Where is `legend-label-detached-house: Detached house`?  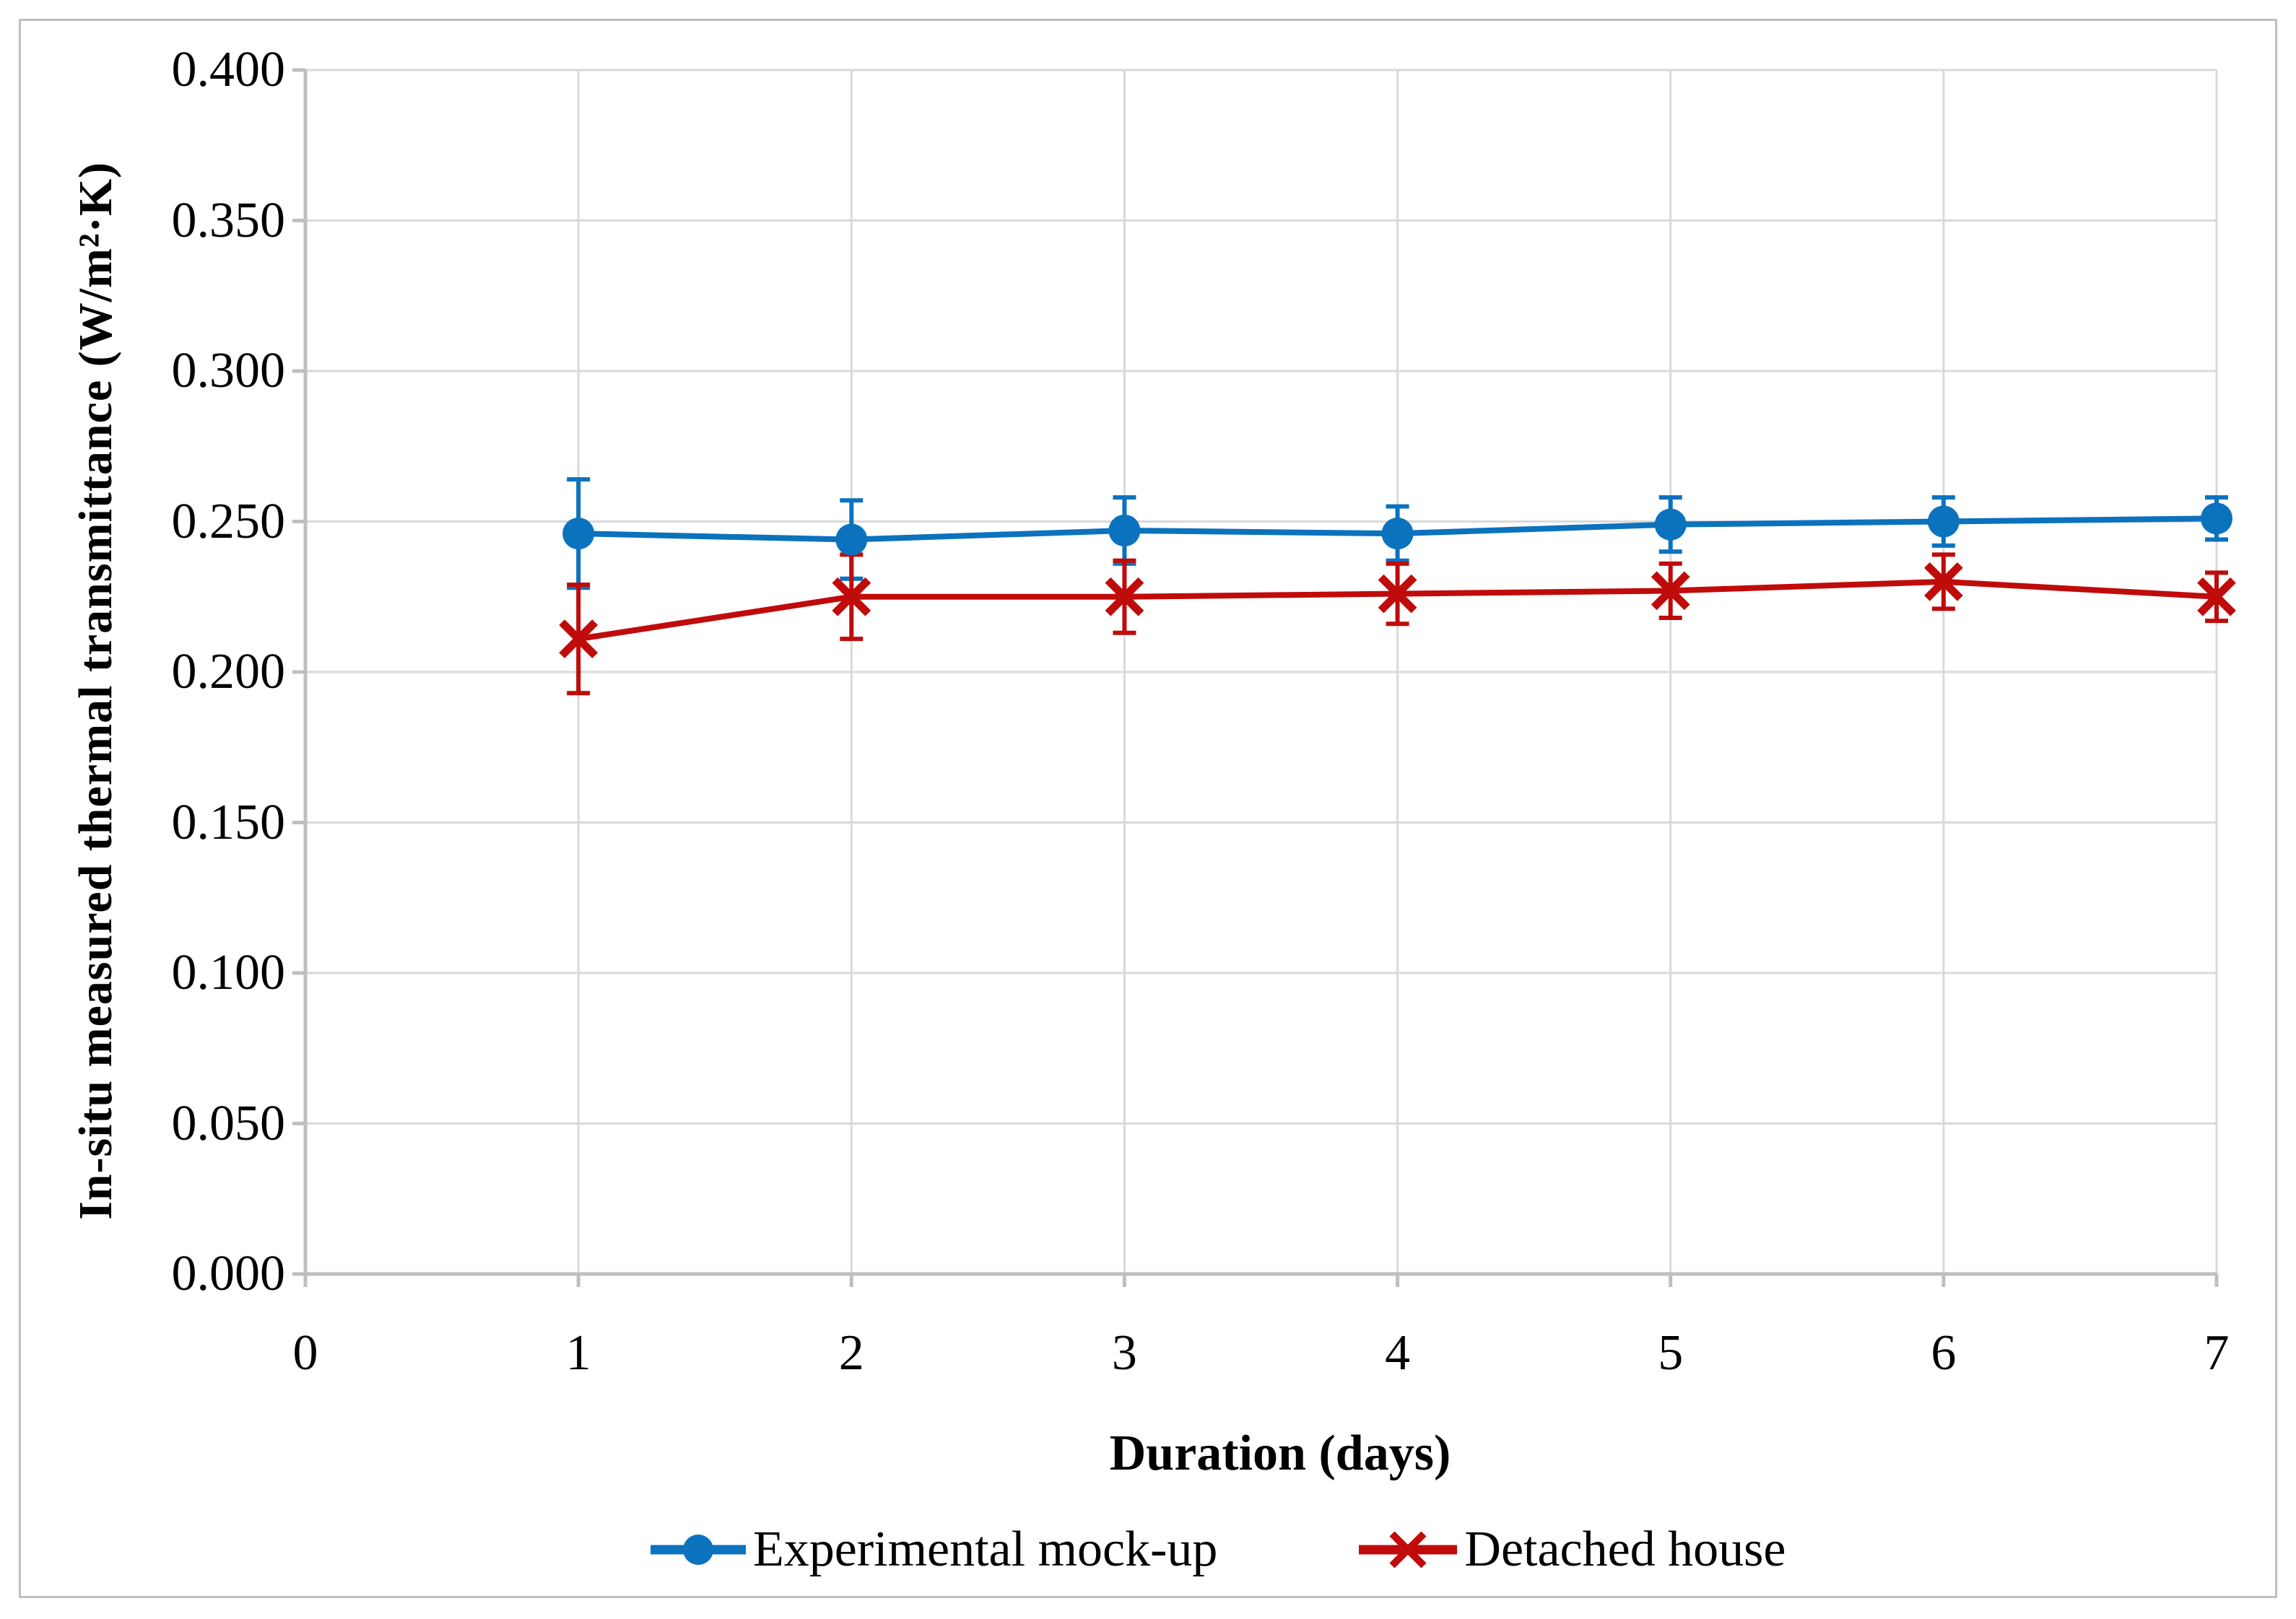 legend-label-detached-house: Detached house is located at coordinates (1625, 1549).